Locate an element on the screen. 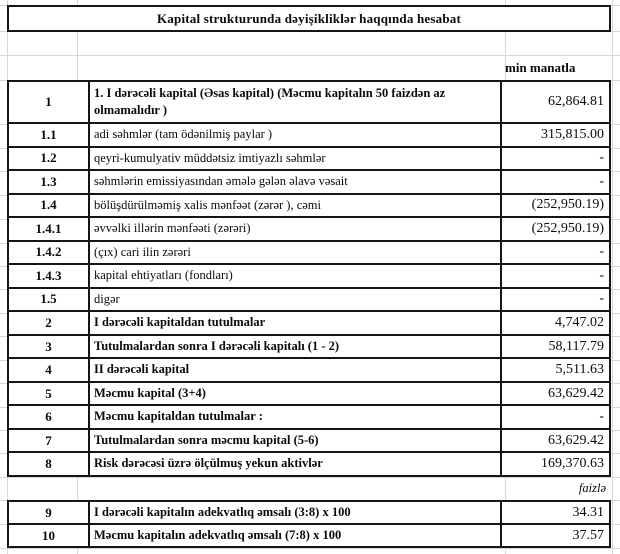 This screenshot has height=554, width=620. row-number: 1.3 is located at coordinates (49, 182).